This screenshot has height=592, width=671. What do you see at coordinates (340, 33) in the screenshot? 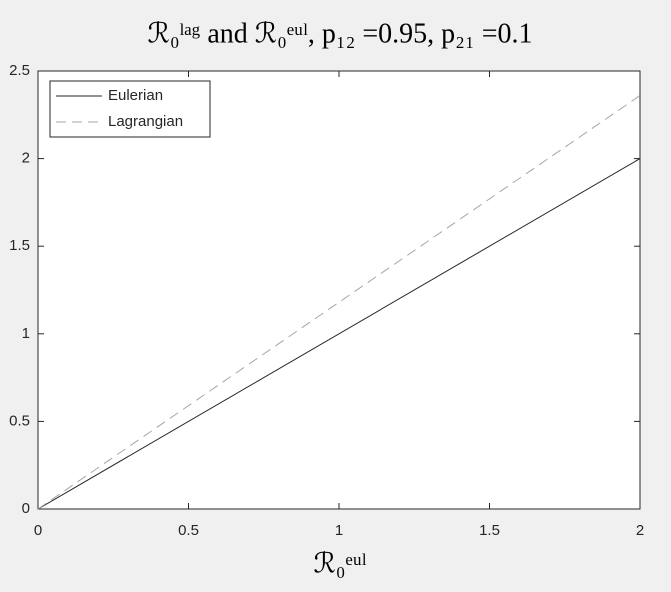
I see `chart-title: ℛ₀ˡᵃᵍ and ℛ₀ᵉᵘˡ, p₁₂ =0.95, p₂₁ =0.1` at bounding box center [340, 33].